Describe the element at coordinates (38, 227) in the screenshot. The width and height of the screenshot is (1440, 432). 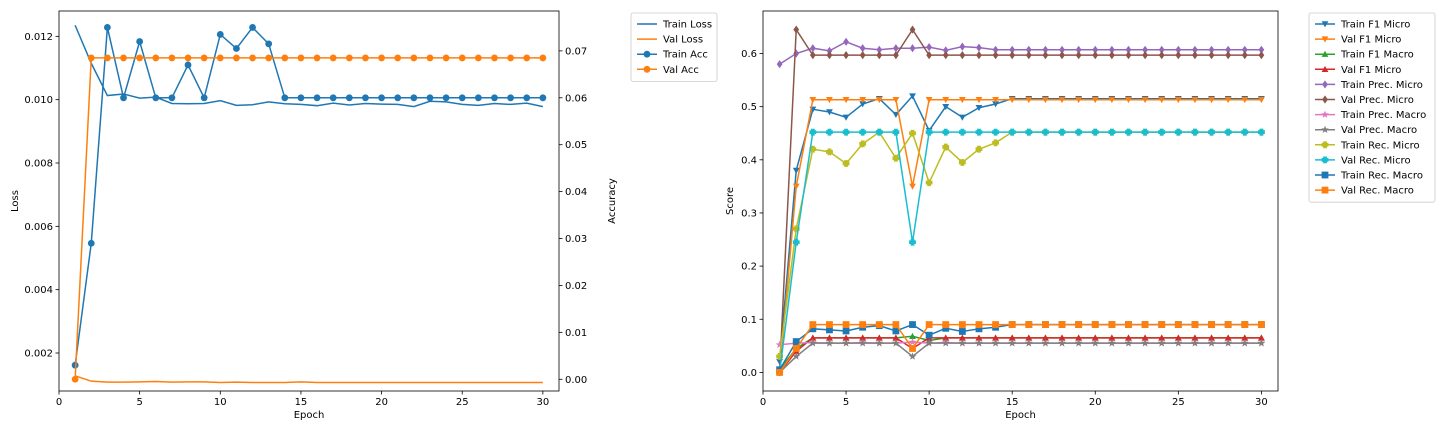
I see `y-tick-label: 0.006` at that location.